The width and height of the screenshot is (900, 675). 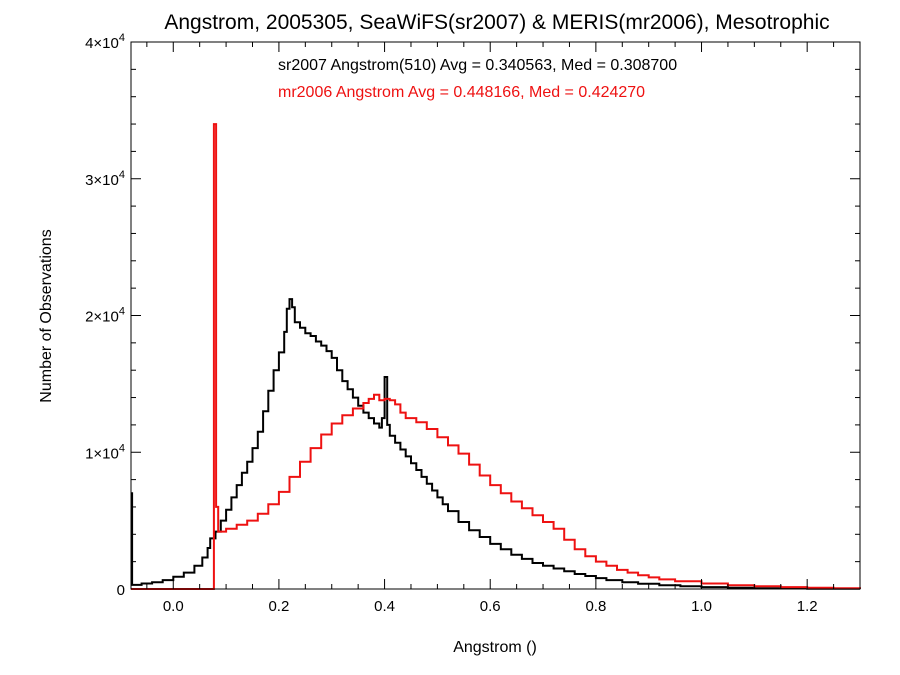 I want to click on x-tick-label: 1.0, so click(x=701, y=606).